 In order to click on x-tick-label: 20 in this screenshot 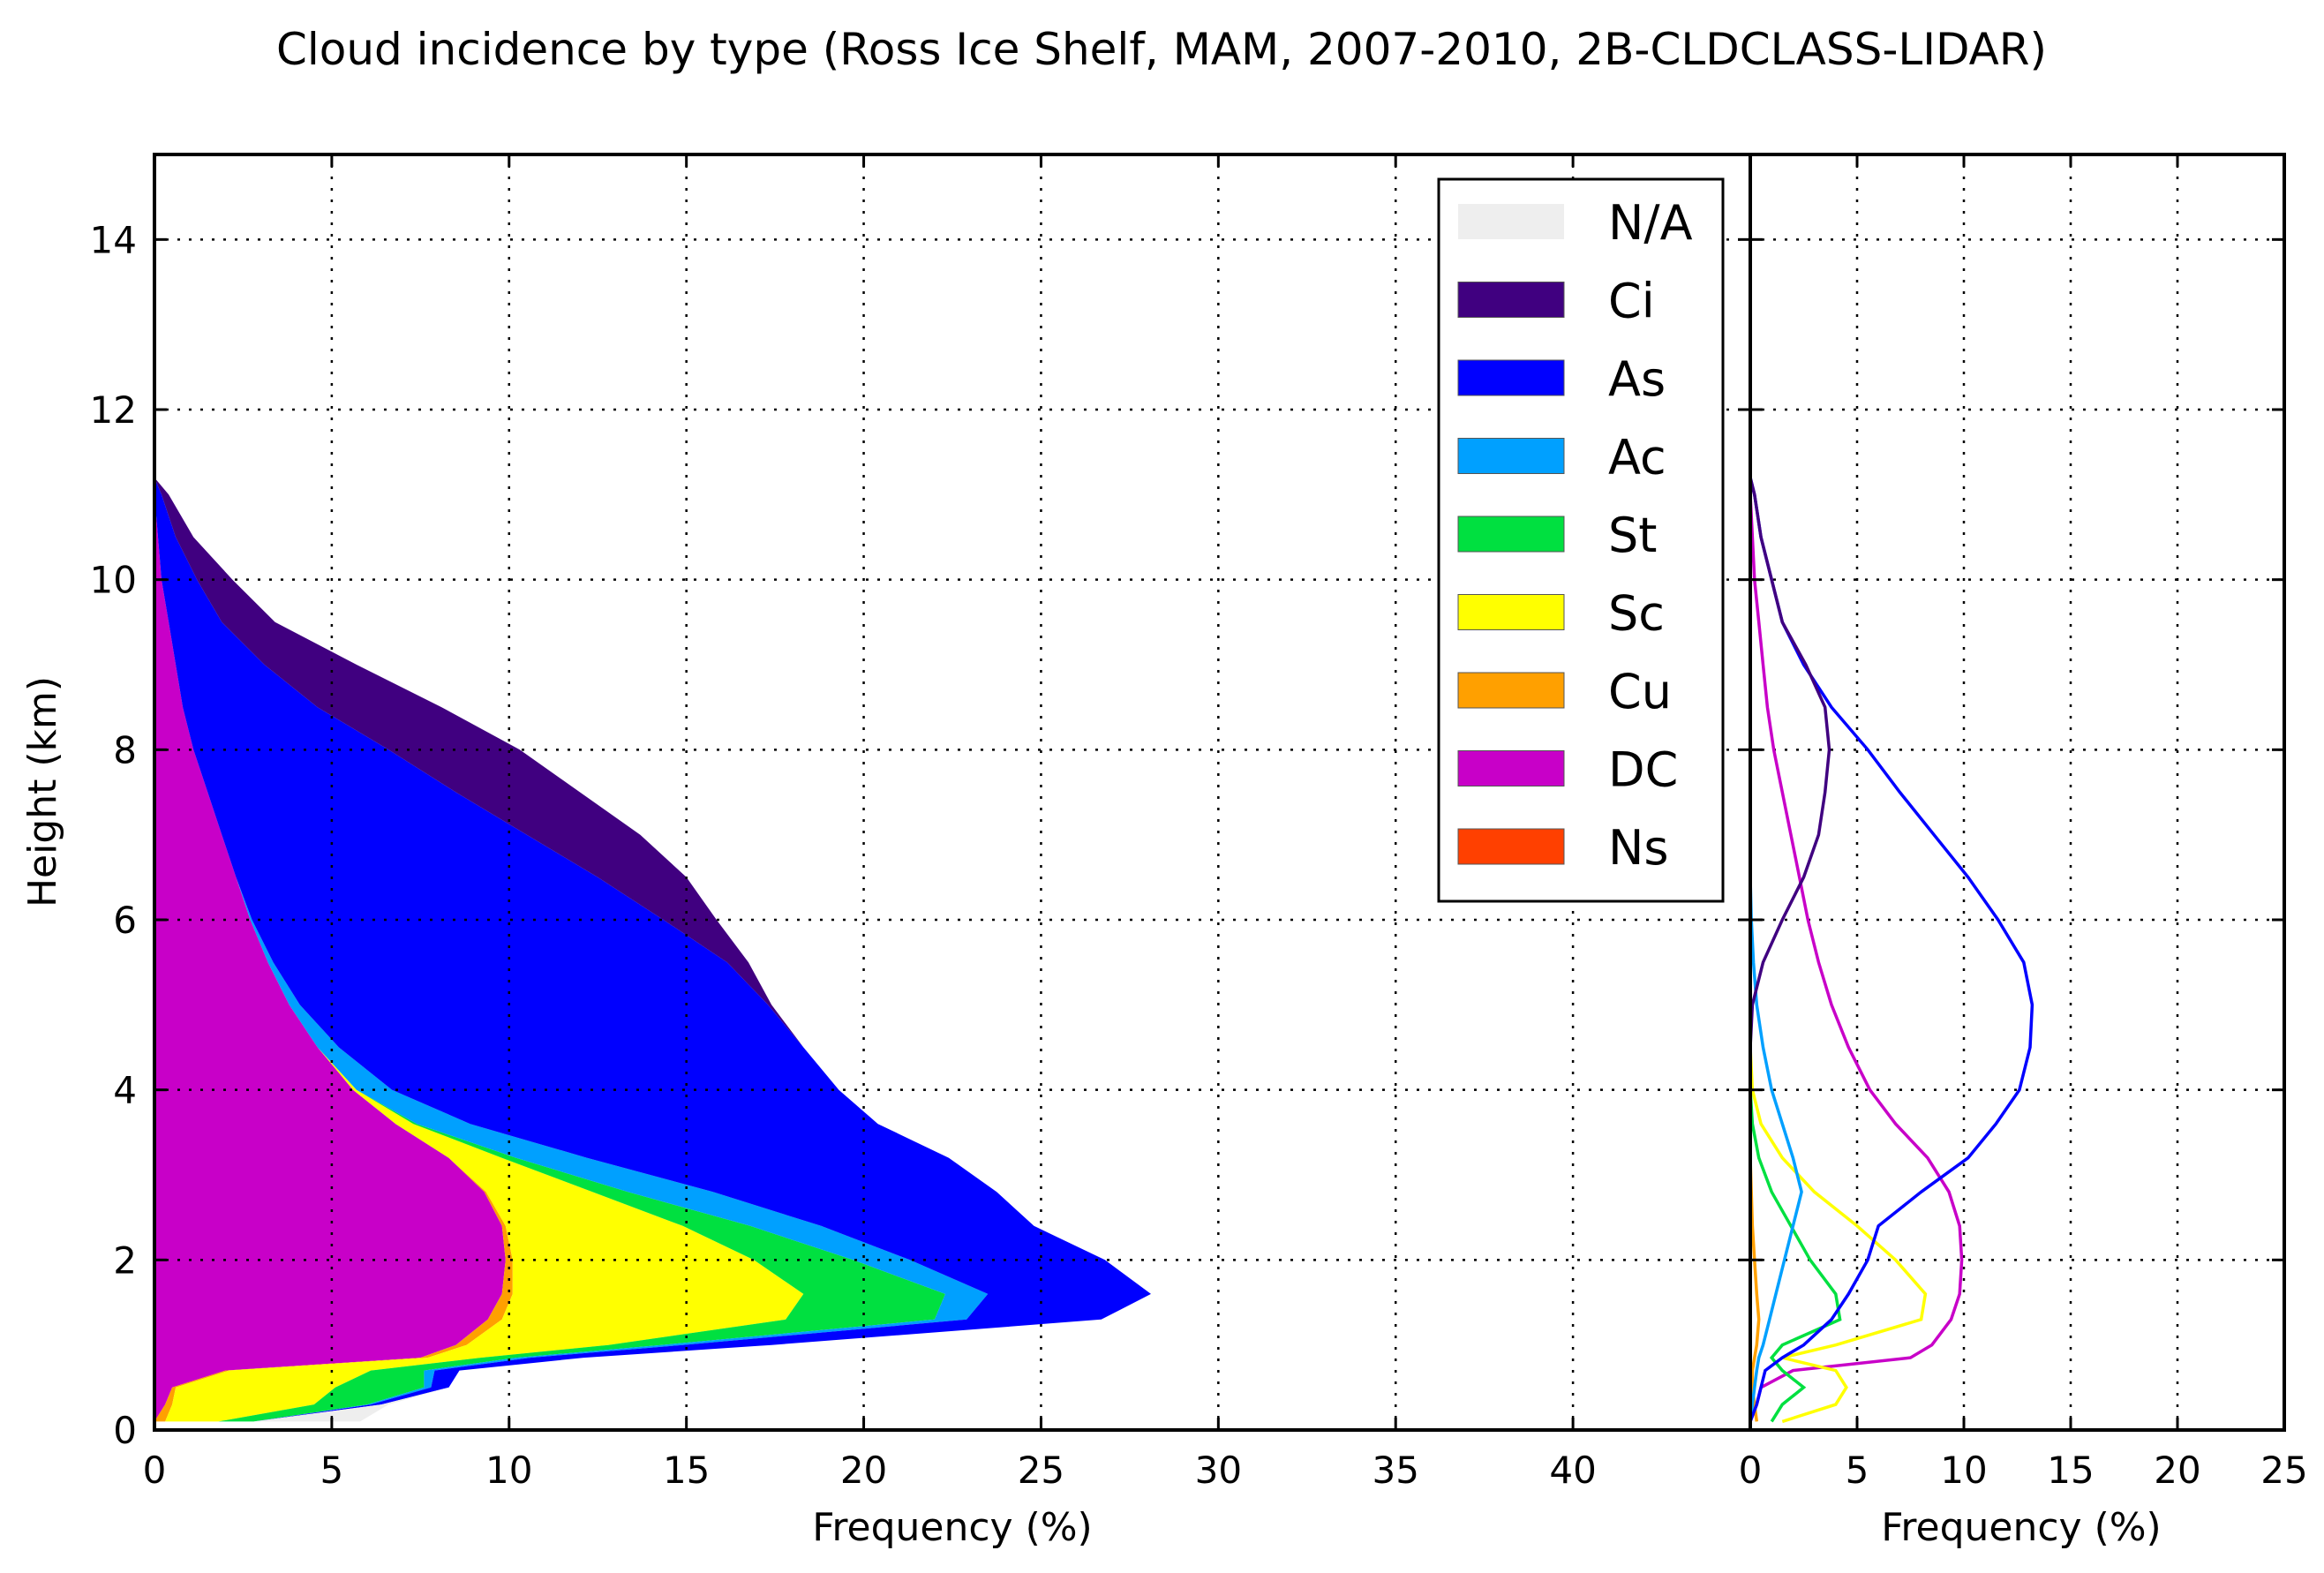, I will do `click(863, 1470)`.